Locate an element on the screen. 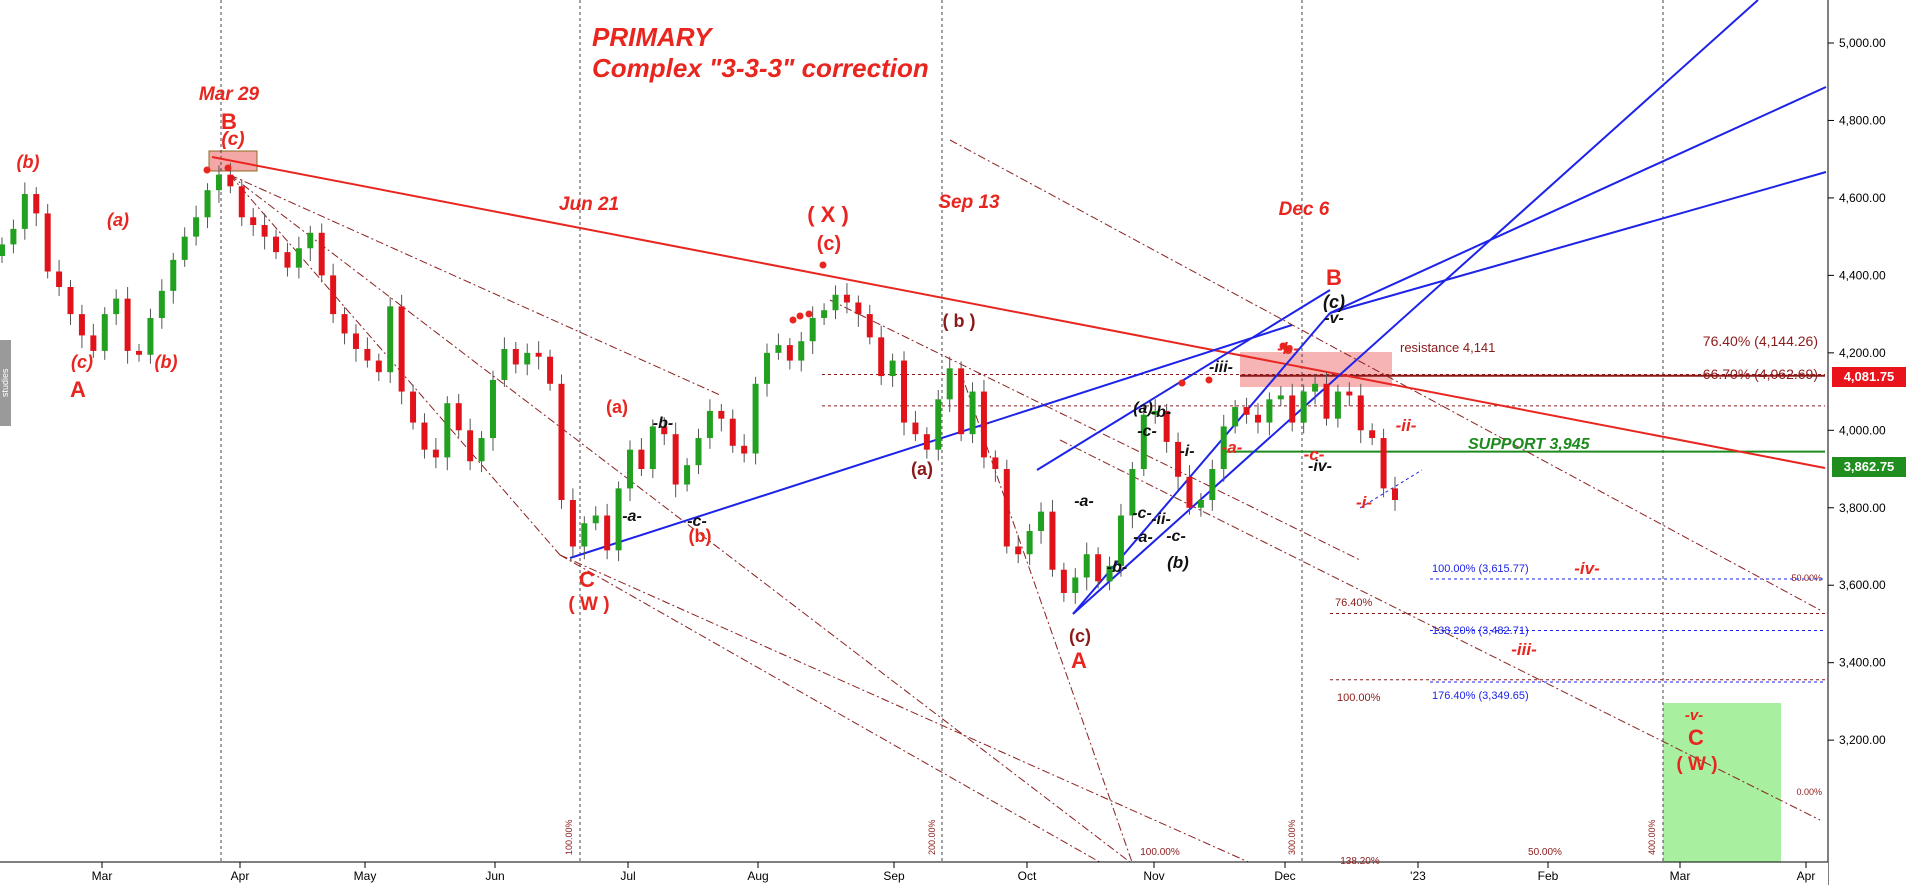 This screenshot has height=890, width=1909. fib-label: 100.00% is located at coordinates (1359, 698).